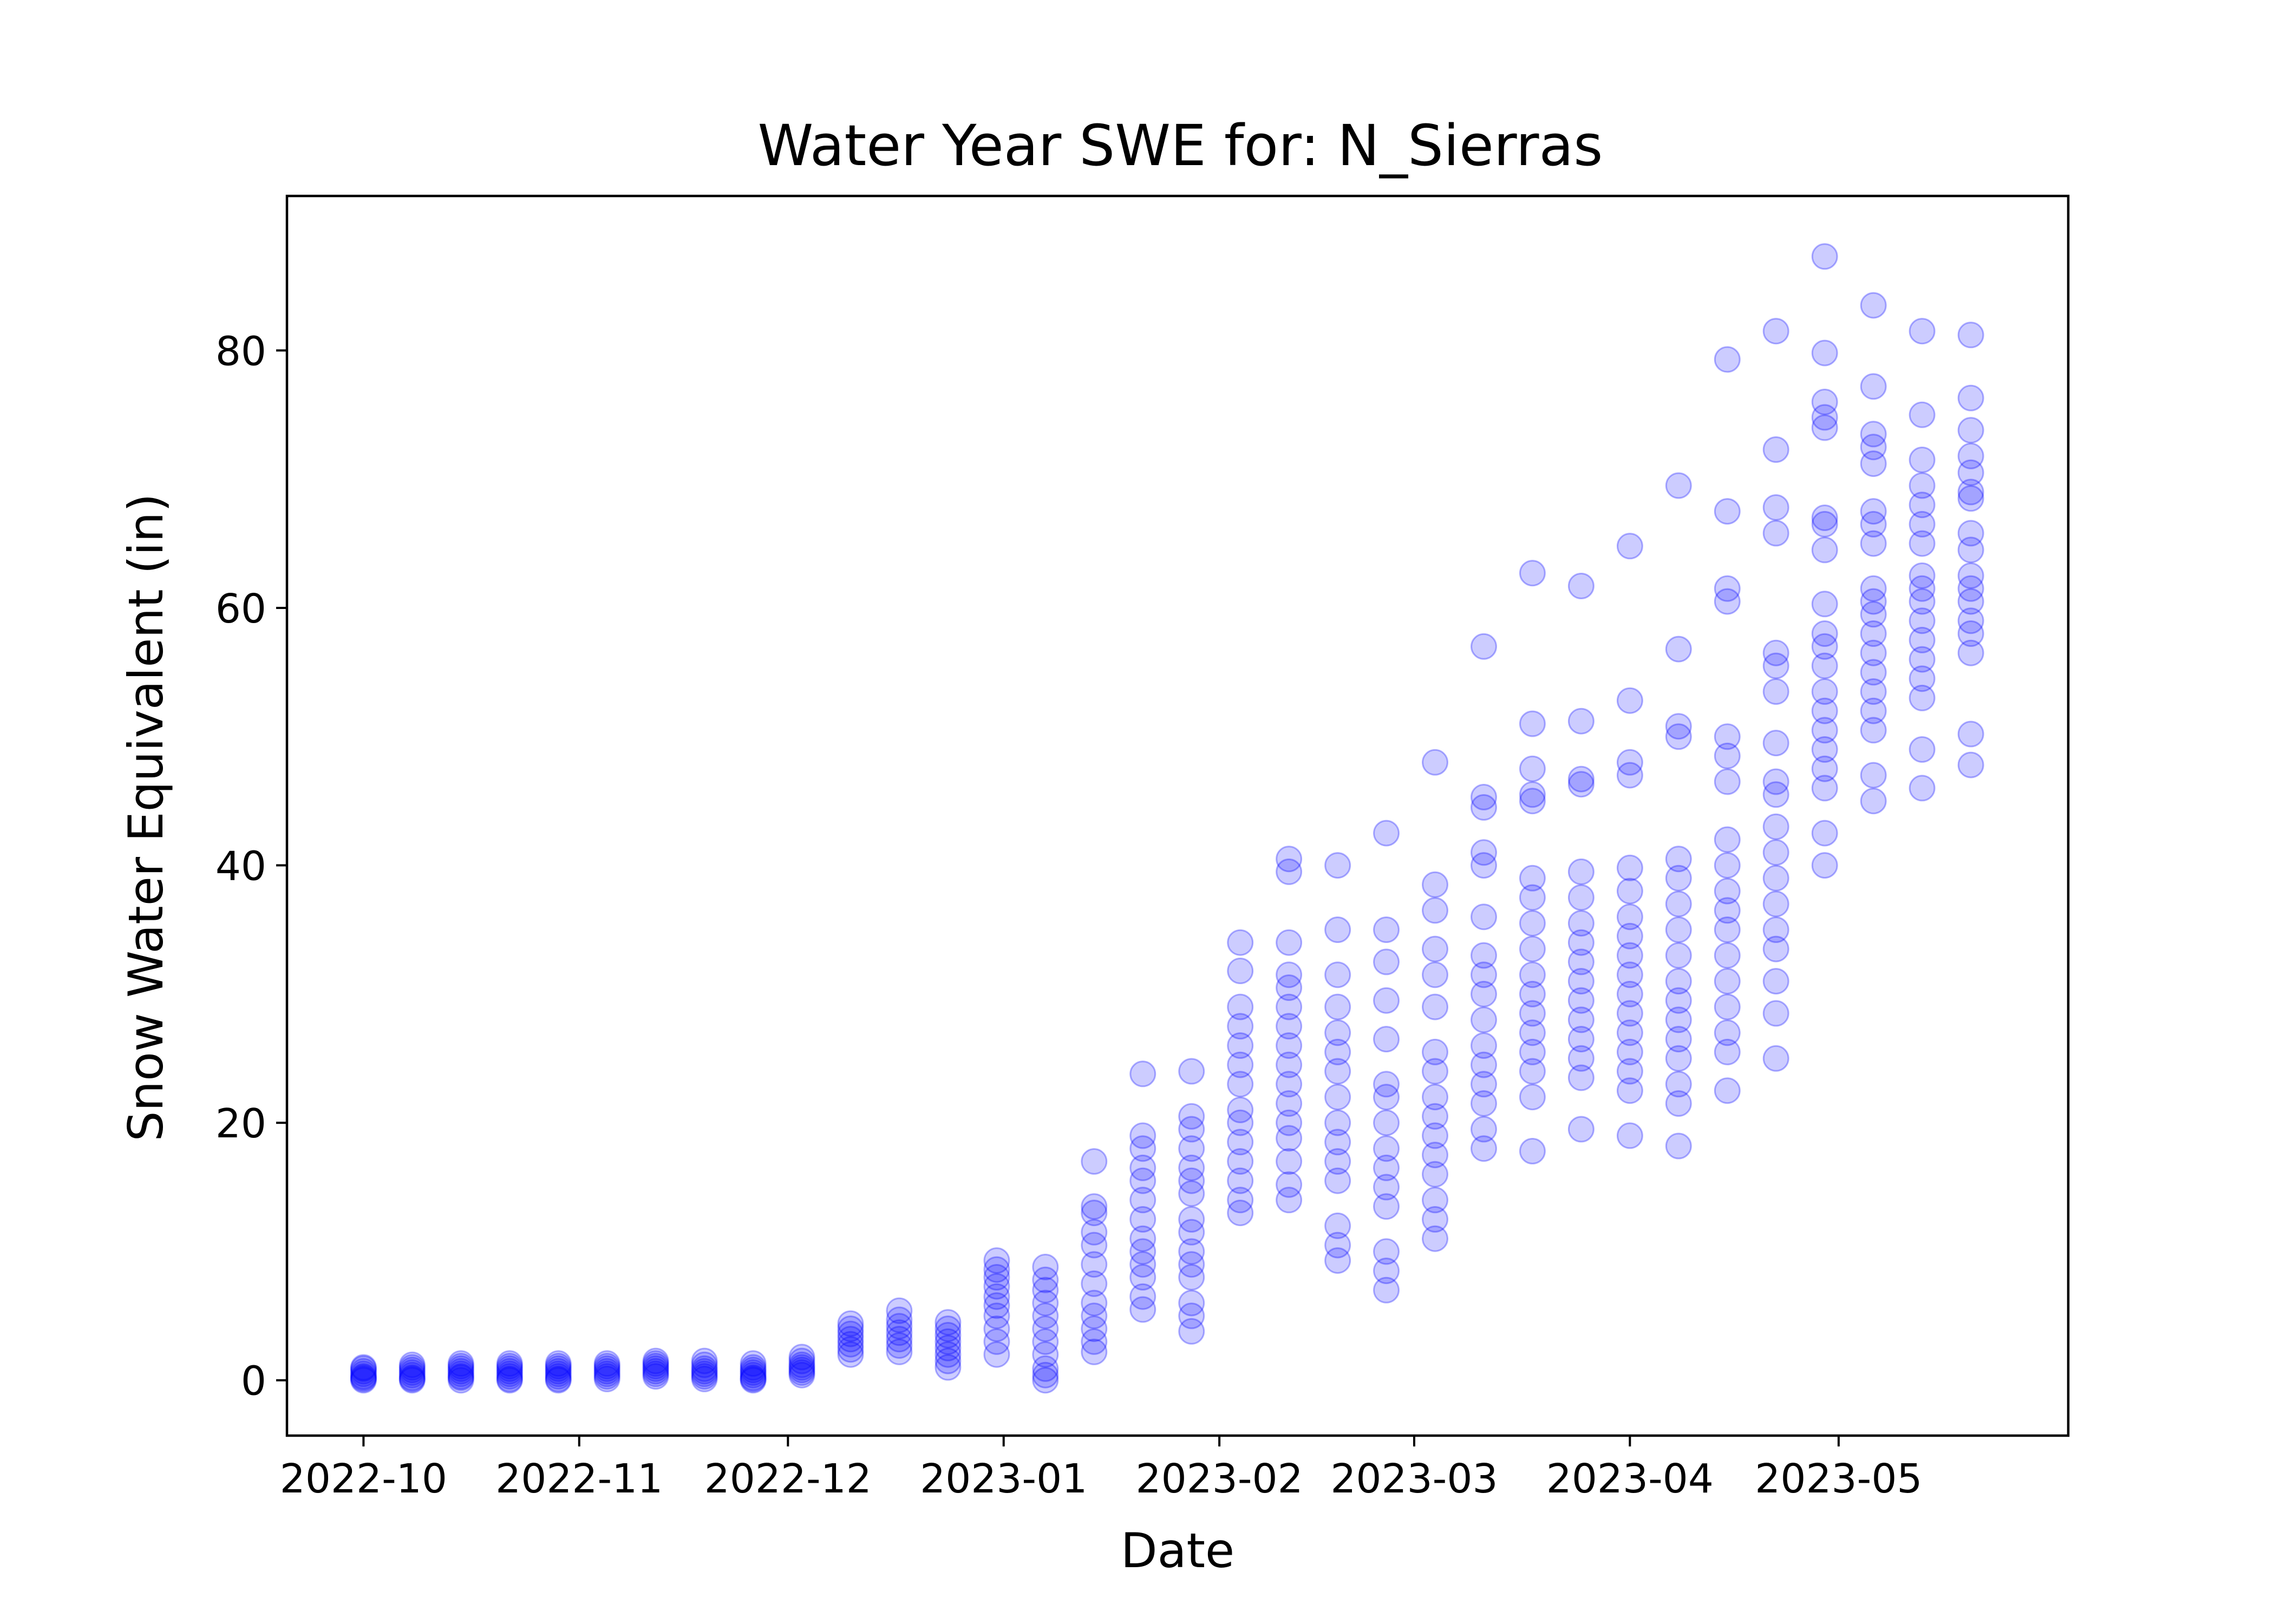 This screenshot has height=1624, width=2274. What do you see at coordinates (1839, 1479) in the screenshot?
I see `x-tick-label: 2023-05` at bounding box center [1839, 1479].